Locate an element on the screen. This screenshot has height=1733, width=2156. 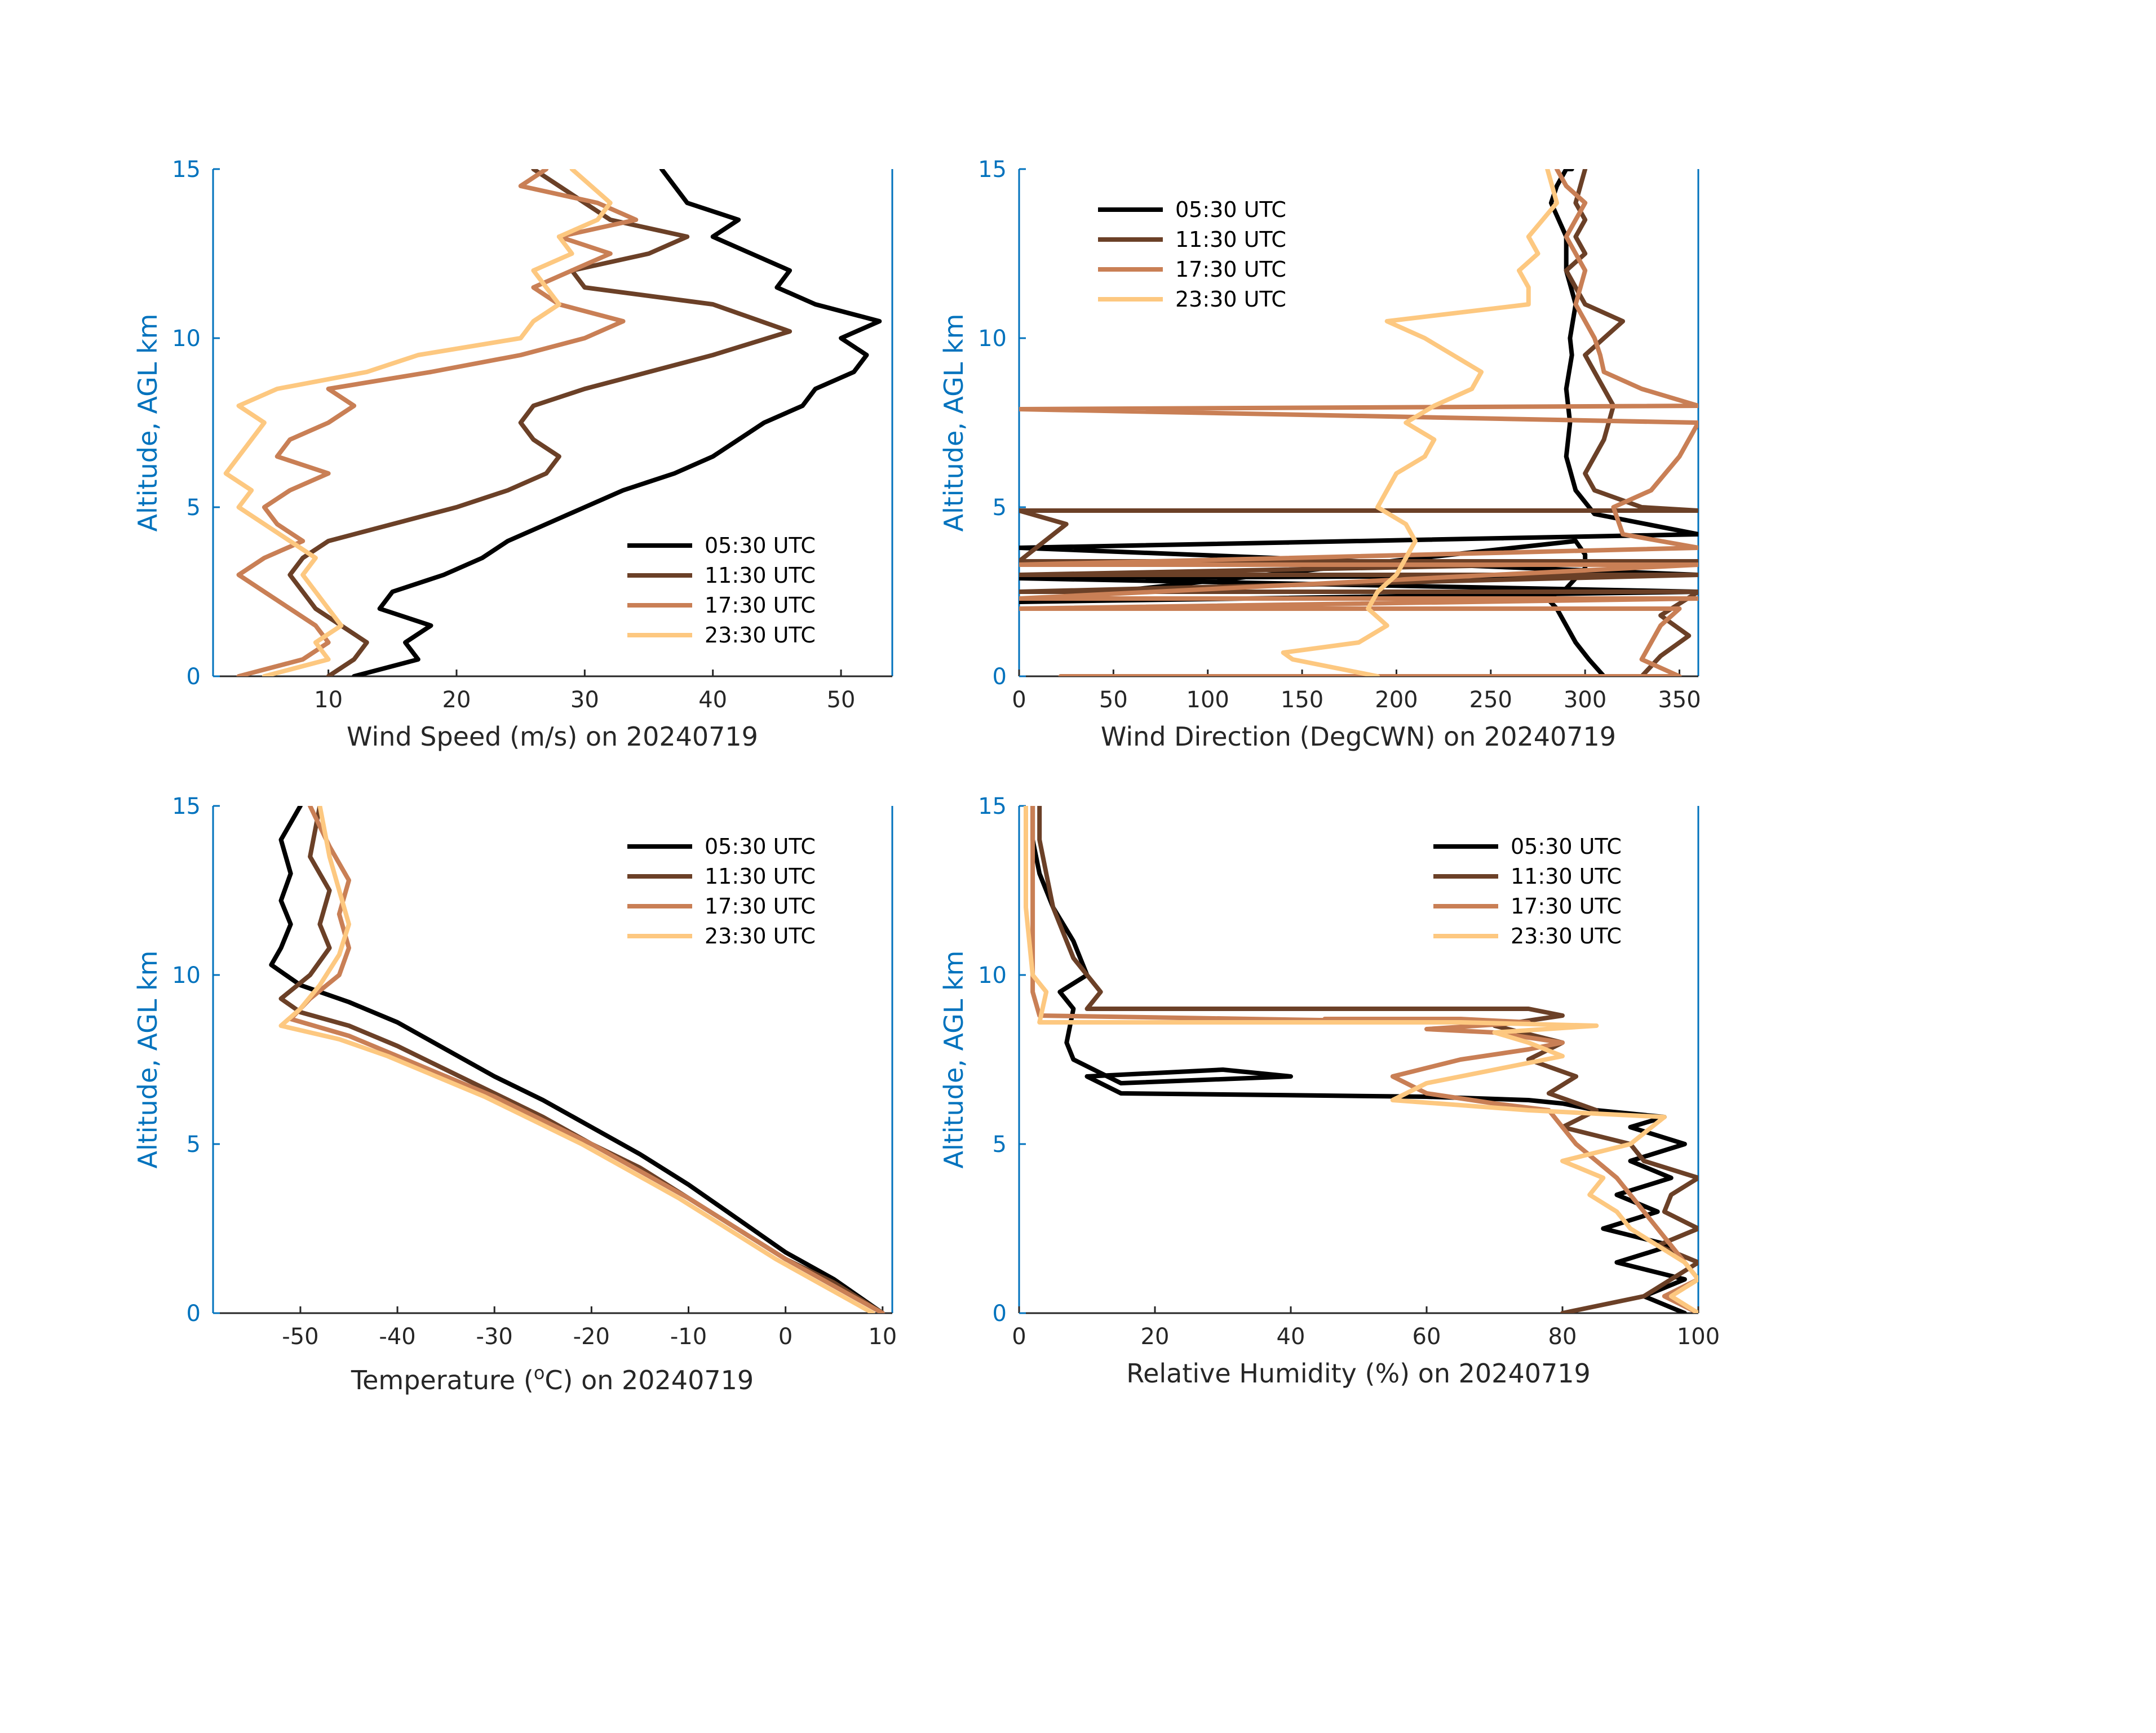
x-tick-label: -40 is located at coordinates (397, 1337).